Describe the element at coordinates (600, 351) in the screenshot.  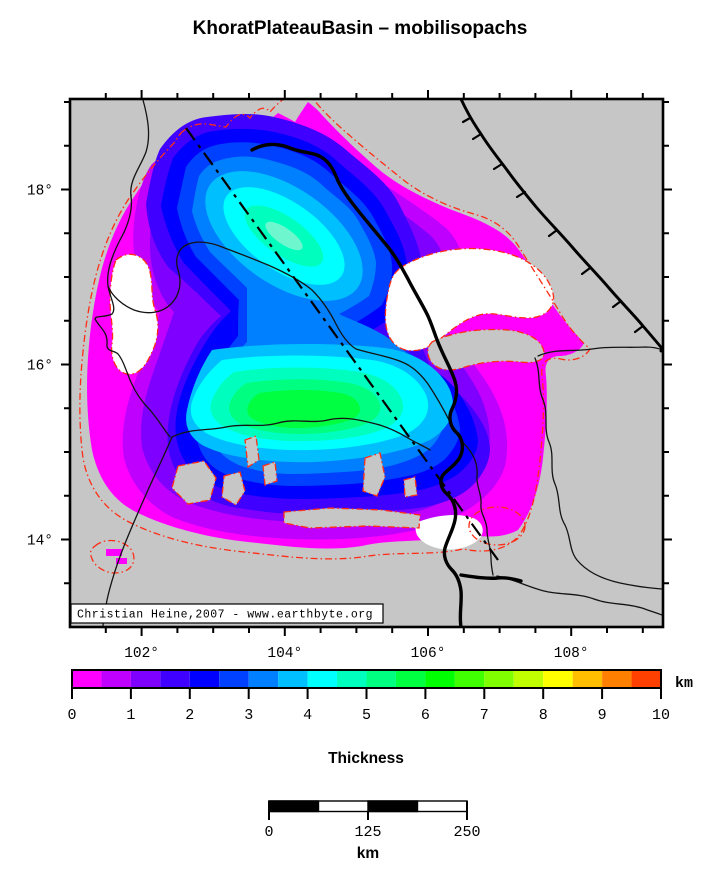
I see `country-border-northeast` at that location.